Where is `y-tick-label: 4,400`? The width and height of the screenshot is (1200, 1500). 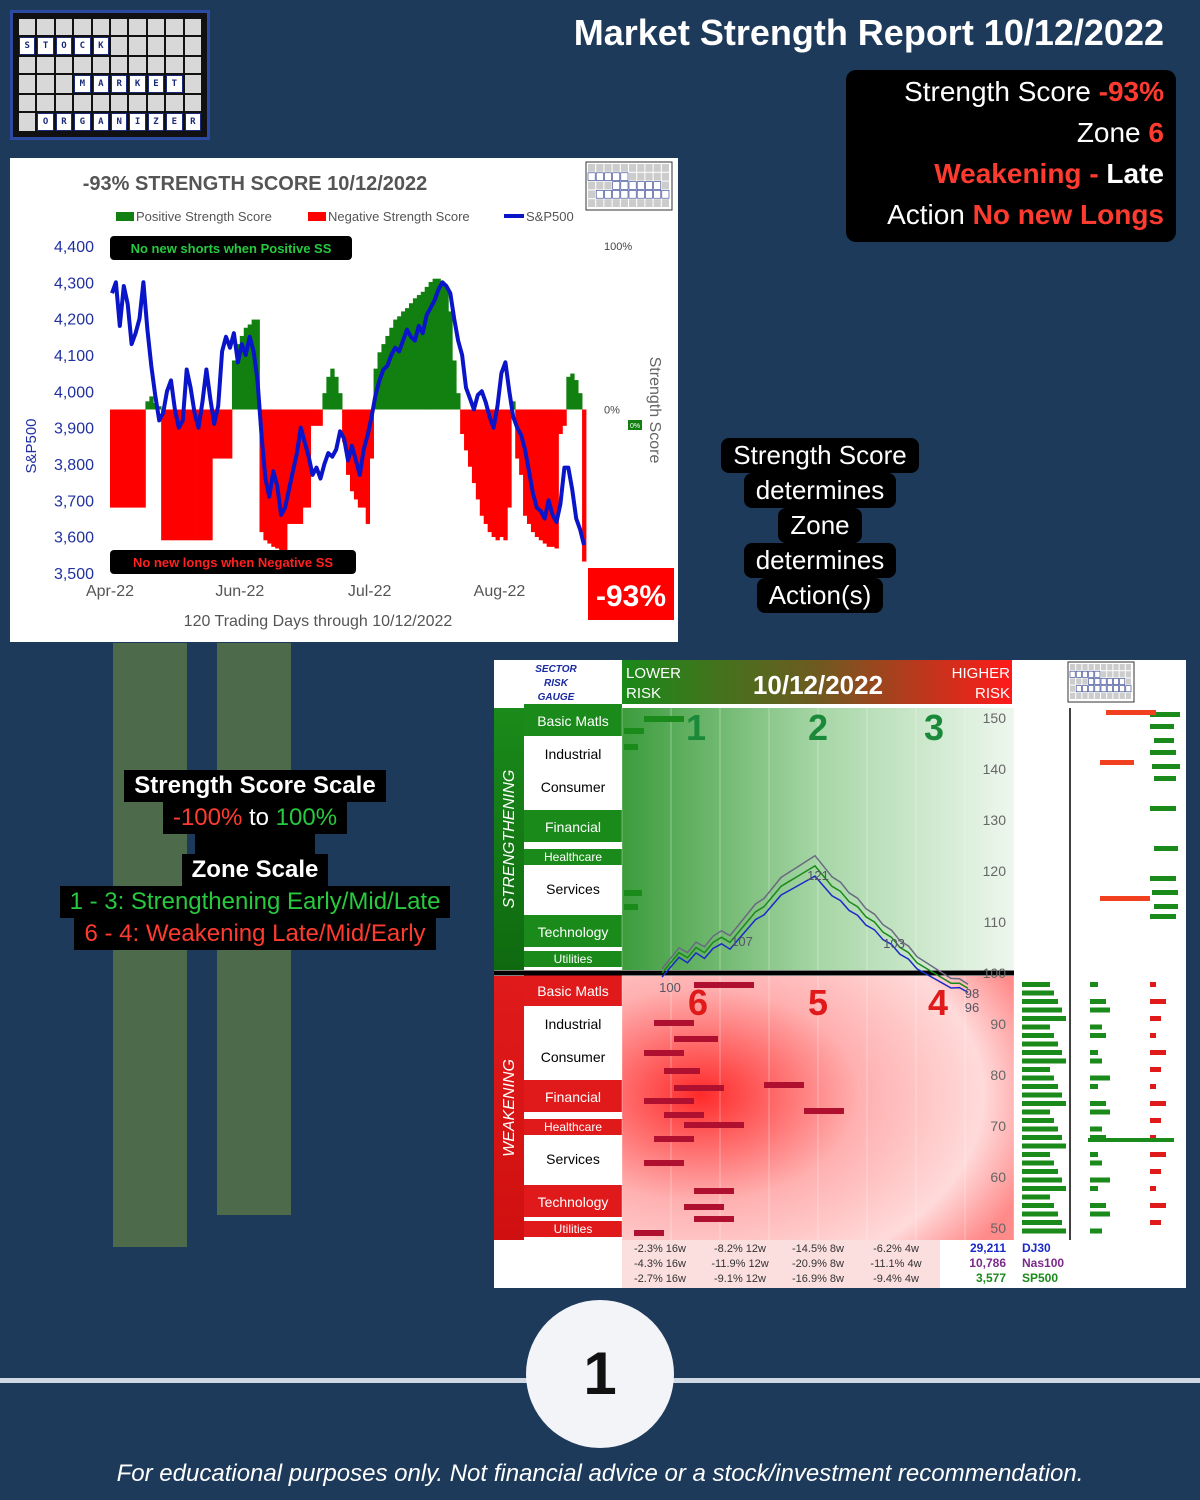
y-tick-label: 4,400 is located at coordinates (74, 247).